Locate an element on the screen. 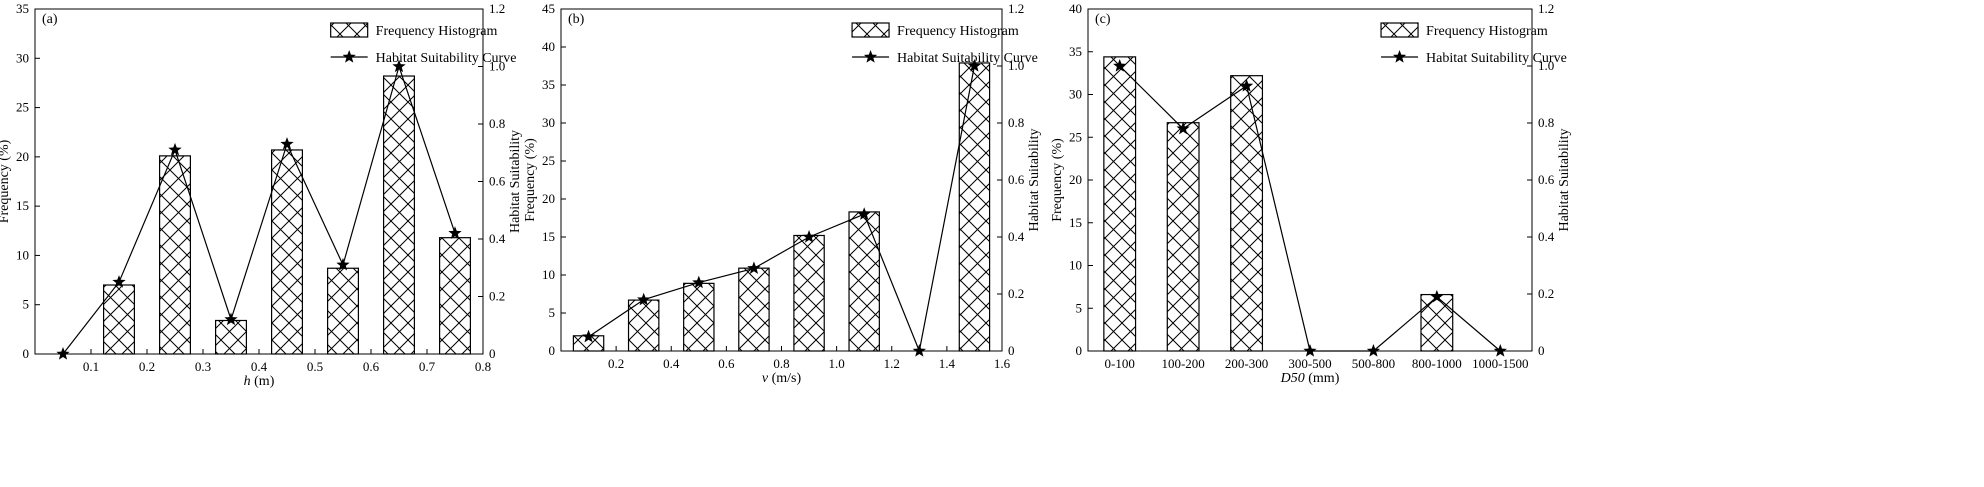 This screenshot has width=1984, height=487. x-tick-label: 100-200 is located at coordinates (1182, 363).